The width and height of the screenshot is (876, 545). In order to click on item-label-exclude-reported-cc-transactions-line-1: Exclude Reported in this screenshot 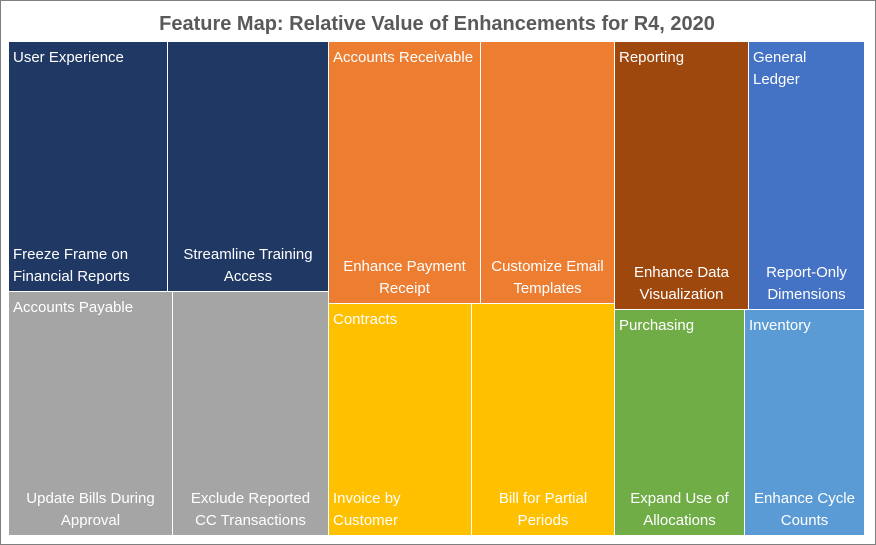, I will do `click(250, 498)`.